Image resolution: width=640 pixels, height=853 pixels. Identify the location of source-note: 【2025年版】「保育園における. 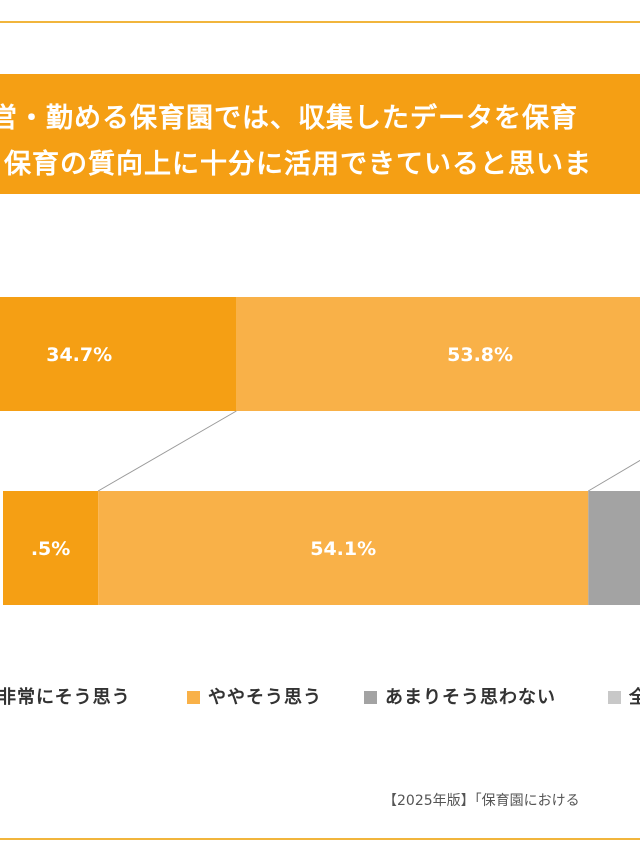
(481, 801).